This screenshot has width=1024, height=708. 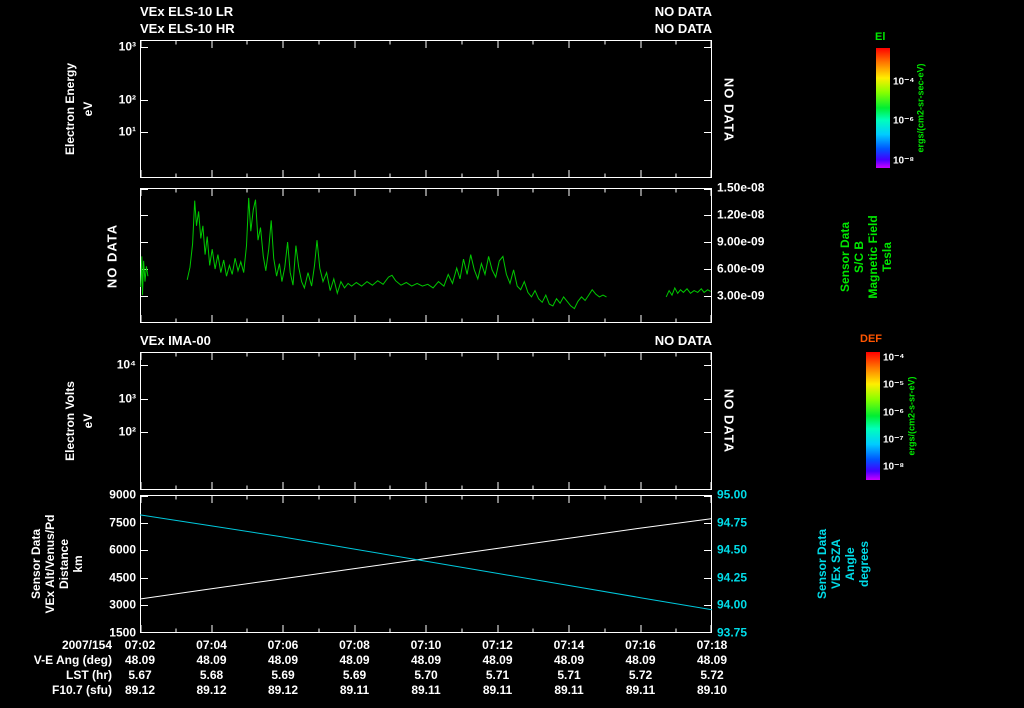 I want to click on magnetic-field-panel, so click(x=426, y=255).